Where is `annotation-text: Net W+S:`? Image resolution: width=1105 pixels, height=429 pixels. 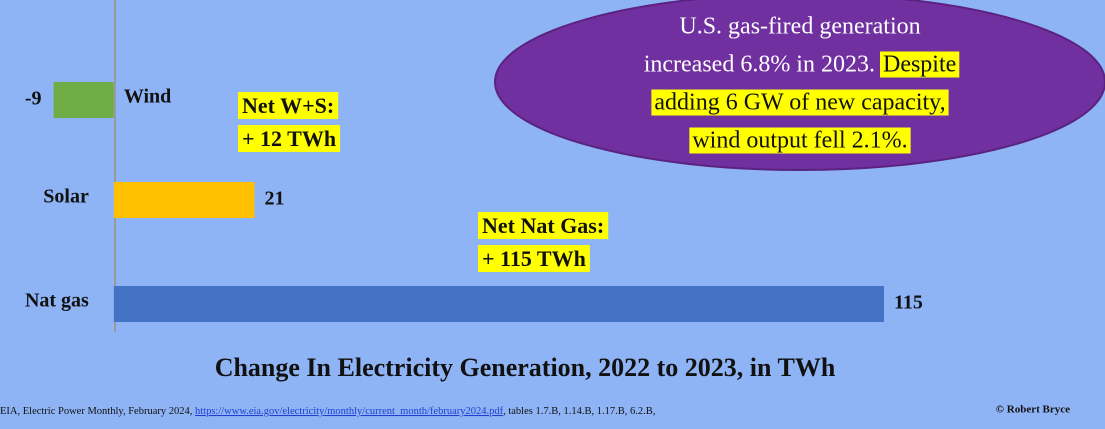
annotation-text: Net W+S: is located at coordinates (288, 105).